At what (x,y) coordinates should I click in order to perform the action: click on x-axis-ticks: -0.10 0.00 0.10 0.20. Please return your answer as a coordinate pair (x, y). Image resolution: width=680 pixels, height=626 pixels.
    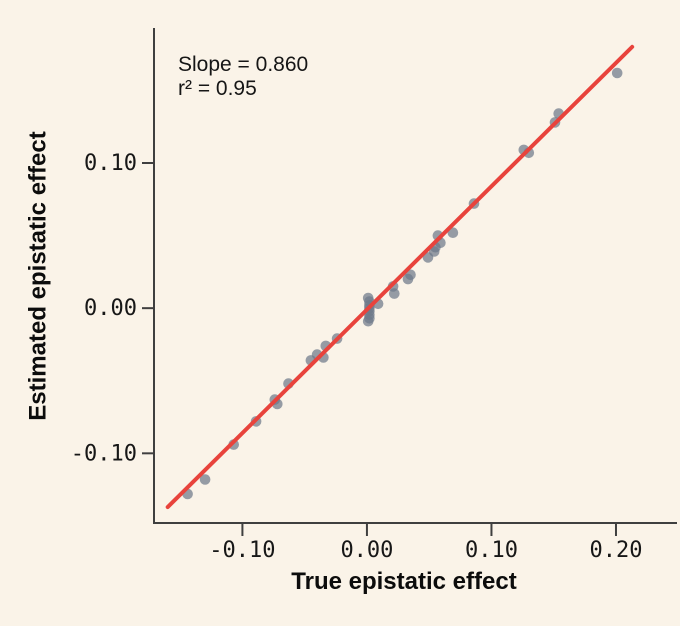
    Looking at the image, I should click on (425, 543).